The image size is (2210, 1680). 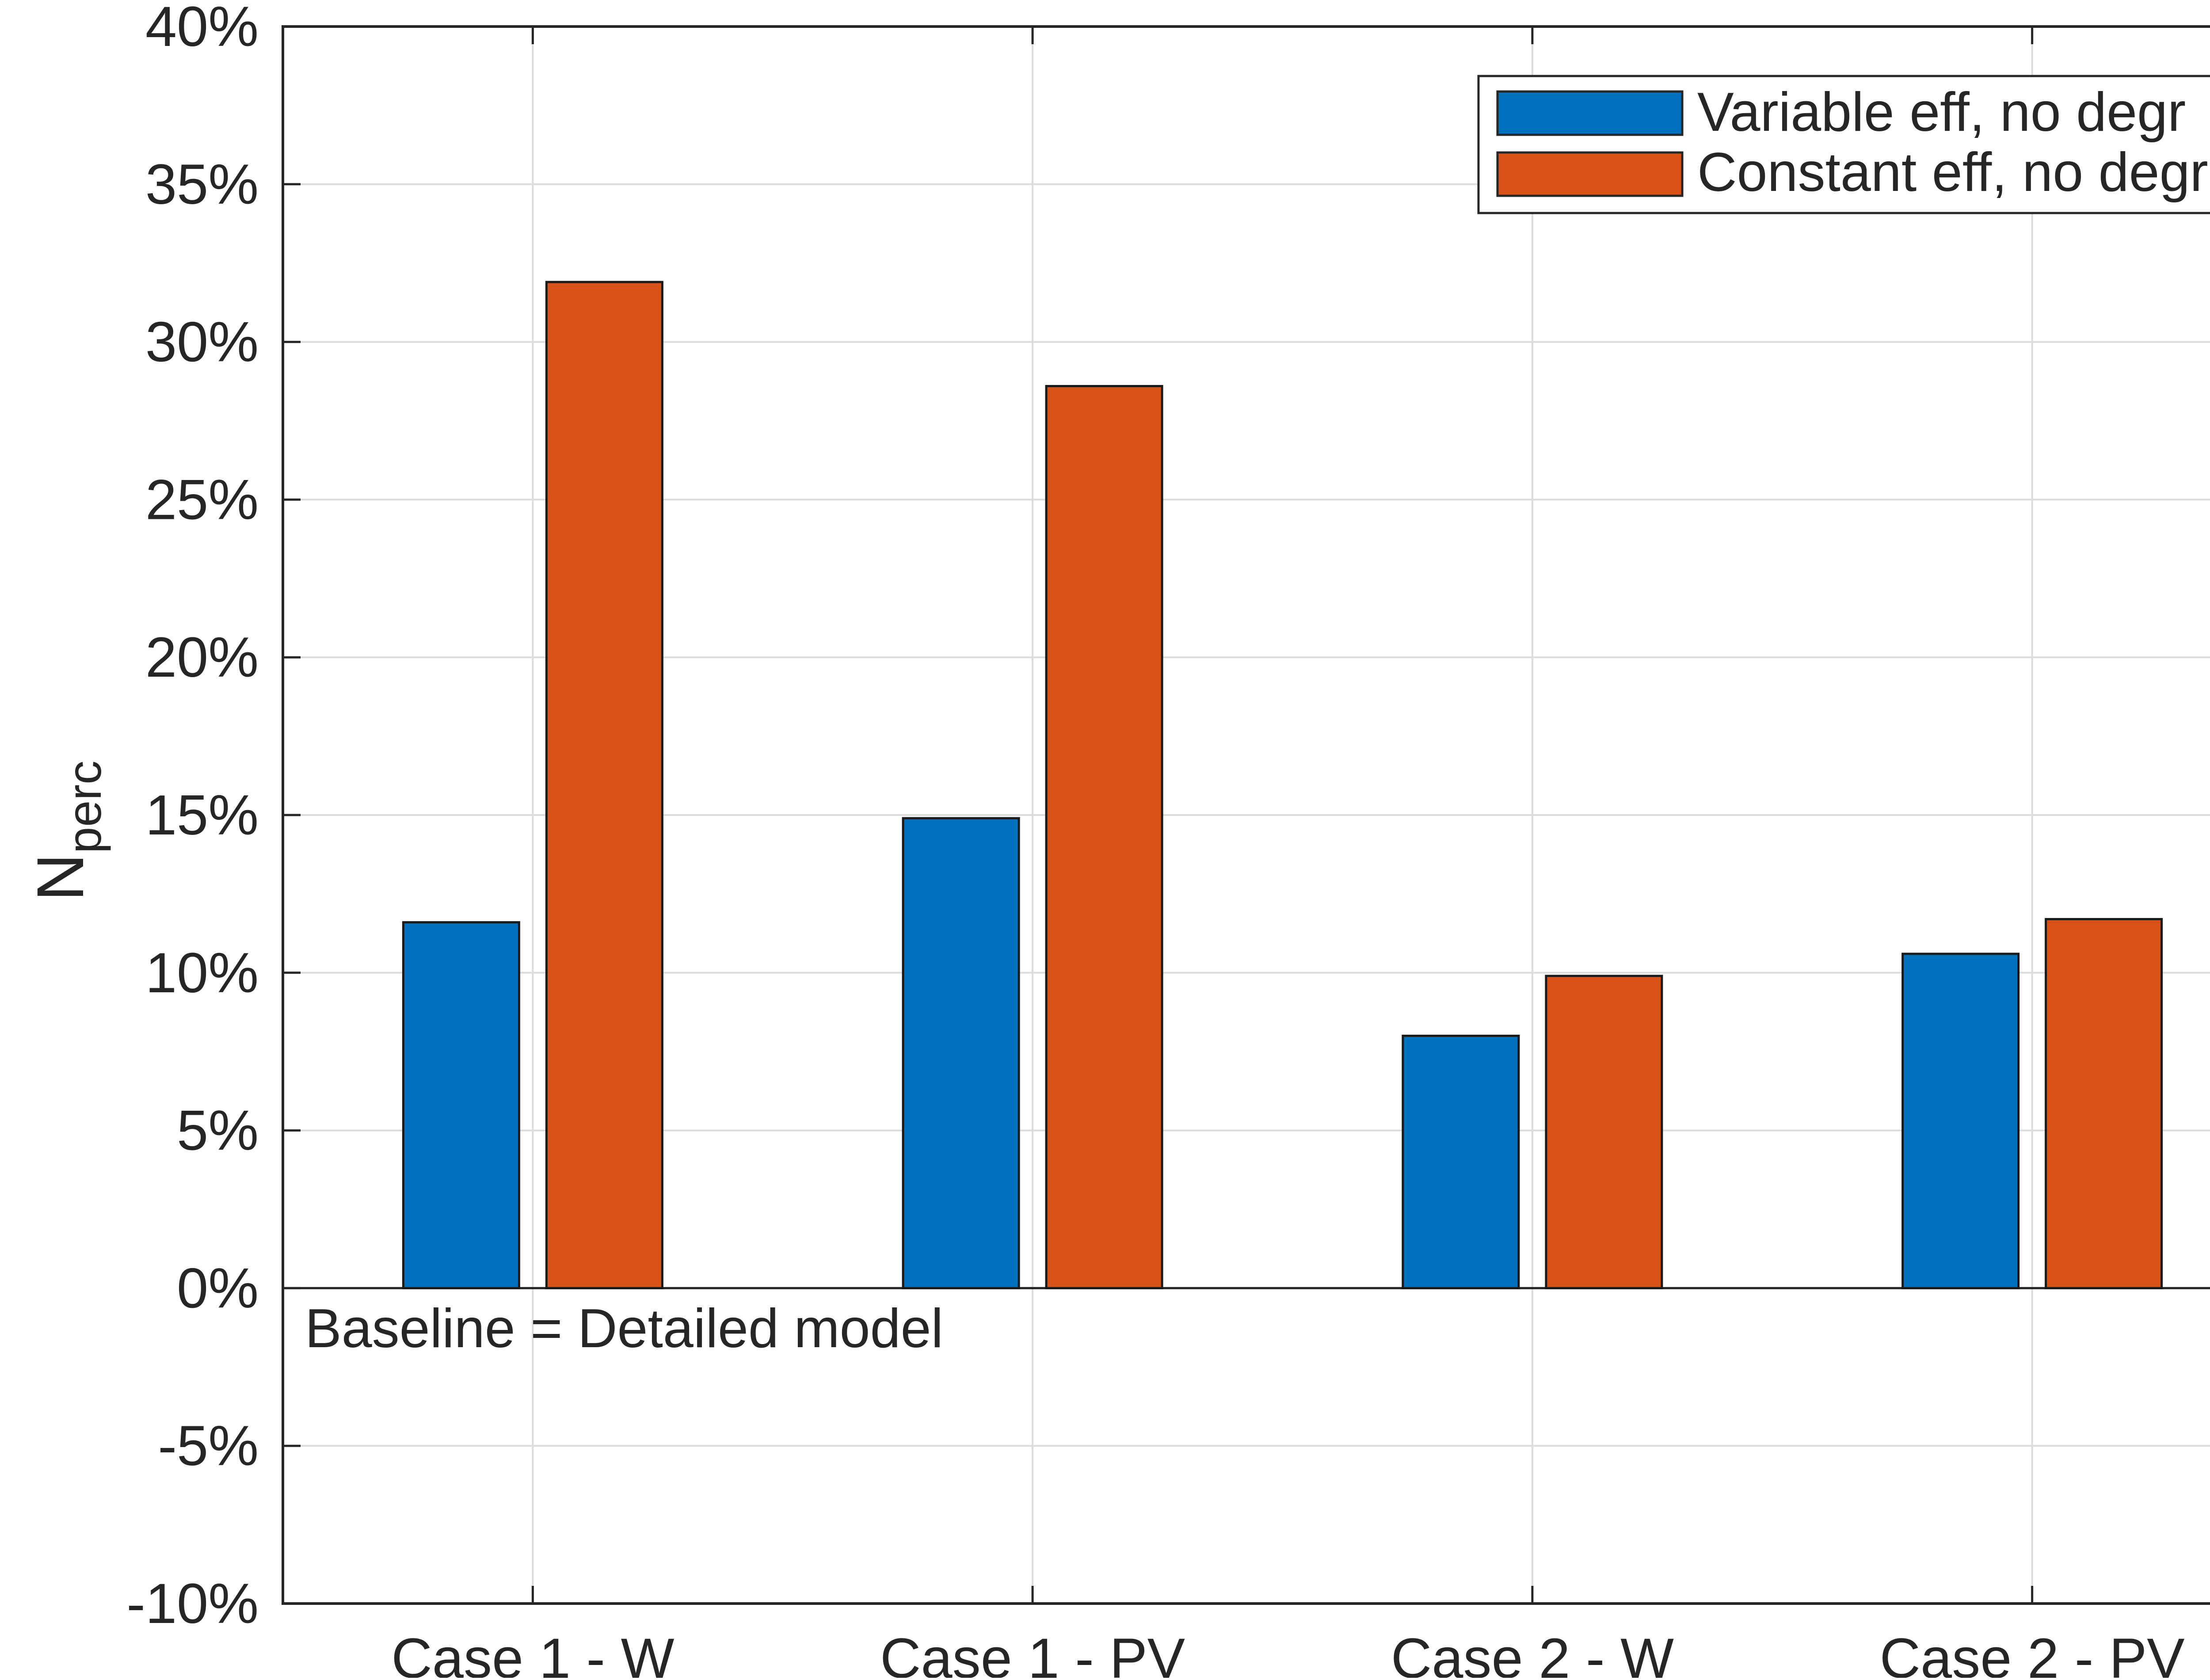 I want to click on y-axis-label: Nperc, so click(x=67, y=831).